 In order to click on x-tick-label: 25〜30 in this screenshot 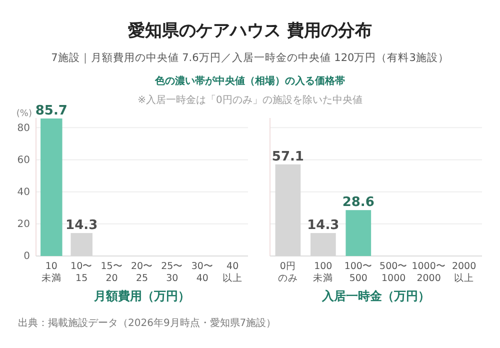, I will do `click(172, 272)`.